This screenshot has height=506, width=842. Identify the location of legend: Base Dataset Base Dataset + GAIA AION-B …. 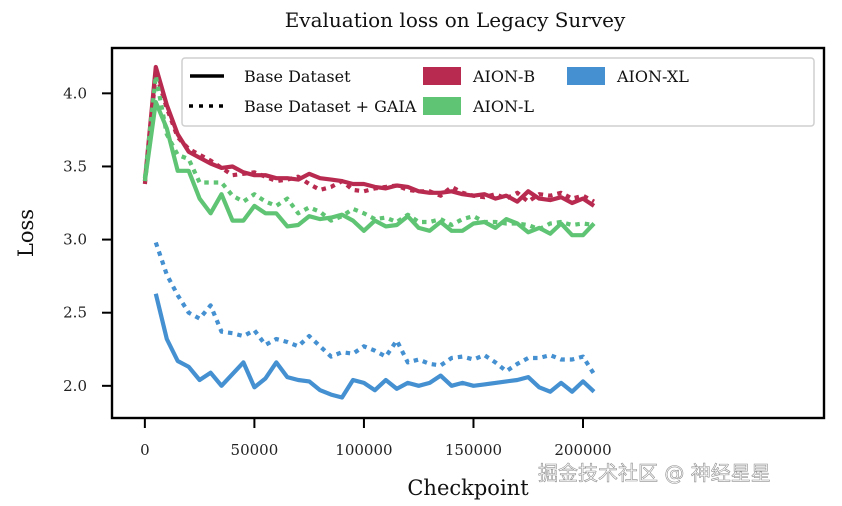
(498, 92).